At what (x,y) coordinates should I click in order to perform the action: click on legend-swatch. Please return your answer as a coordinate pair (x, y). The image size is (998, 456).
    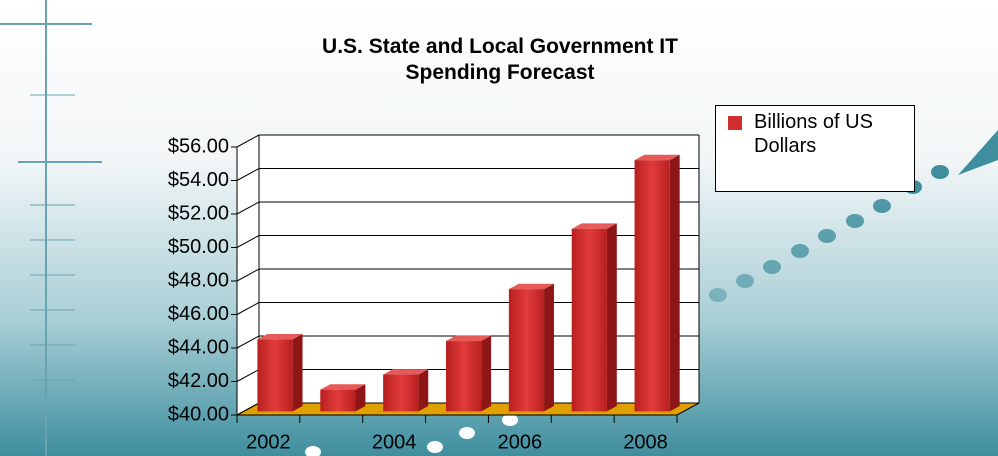
    Looking at the image, I should click on (735, 123).